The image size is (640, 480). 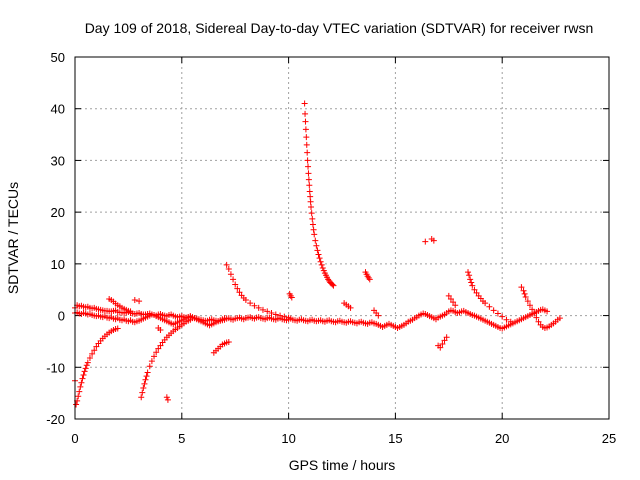 What do you see at coordinates (58, 160) in the screenshot?
I see `y-tick-label: 30` at bounding box center [58, 160].